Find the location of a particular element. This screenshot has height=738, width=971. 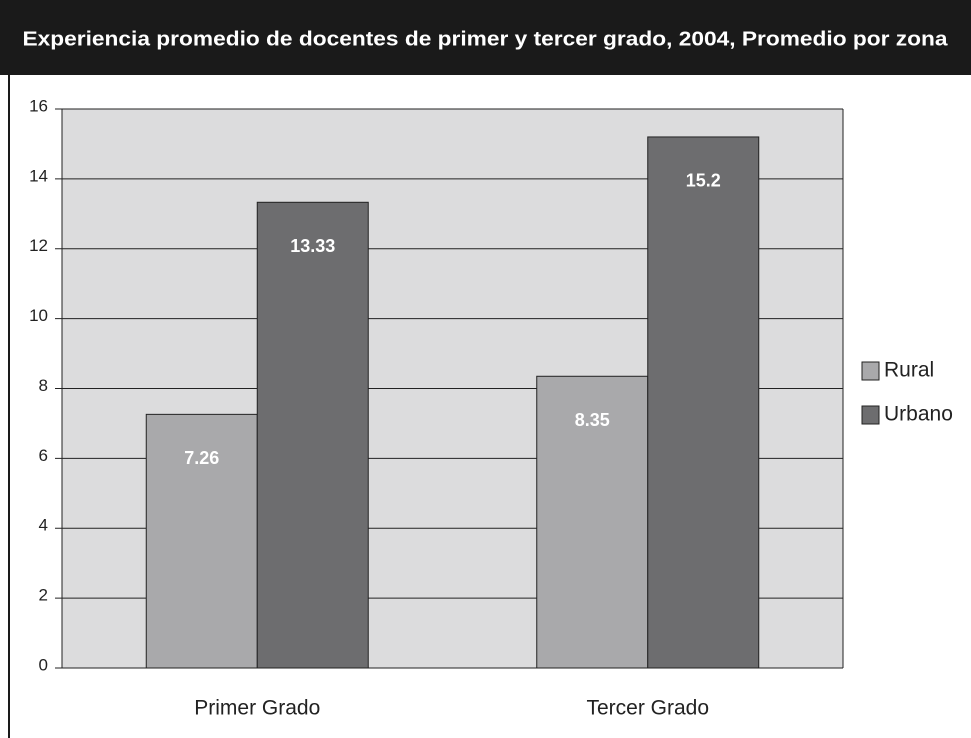

legend-label: Rural is located at coordinates (909, 370).